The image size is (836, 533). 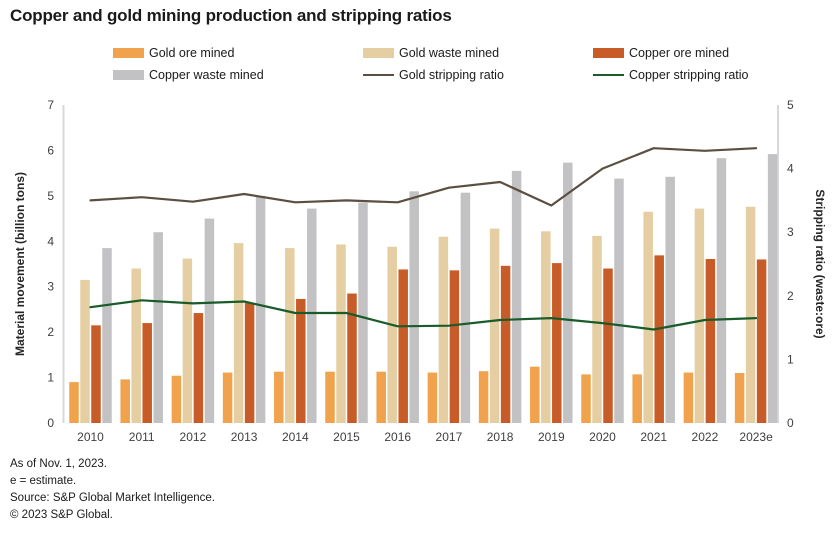 What do you see at coordinates (249, 363) in the screenshot?
I see `bar-copper-ore-mined-2013` at bounding box center [249, 363].